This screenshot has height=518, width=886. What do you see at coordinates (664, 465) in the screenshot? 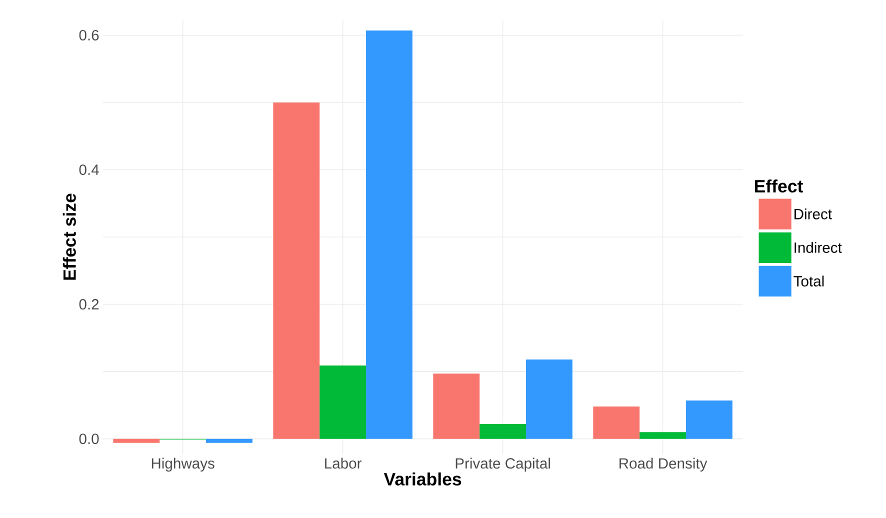
I see `x-tick-label: Road Density` at bounding box center [664, 465].